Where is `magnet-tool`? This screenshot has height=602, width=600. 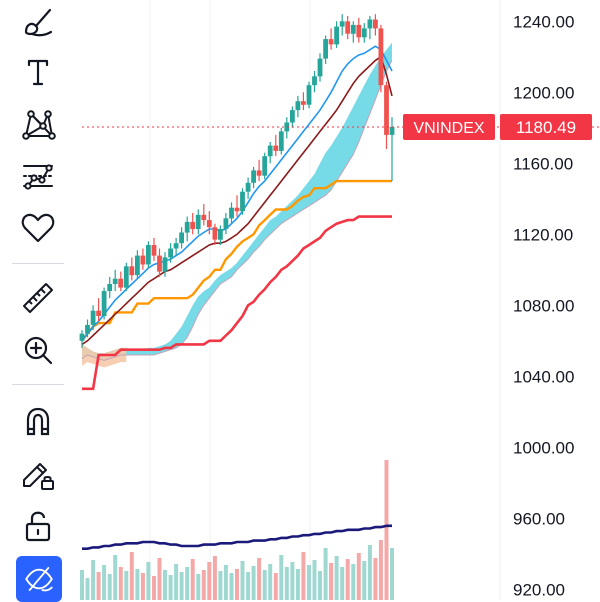 magnet-tool is located at coordinates (38, 422).